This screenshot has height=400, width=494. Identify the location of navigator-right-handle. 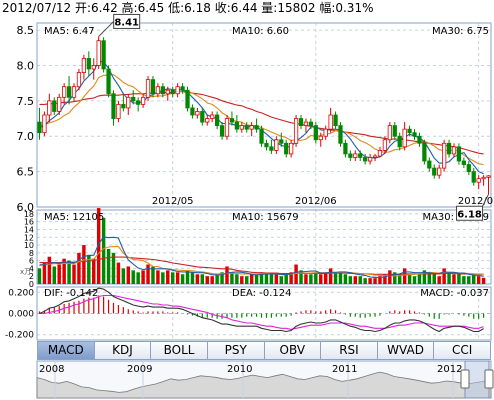
(489, 379).